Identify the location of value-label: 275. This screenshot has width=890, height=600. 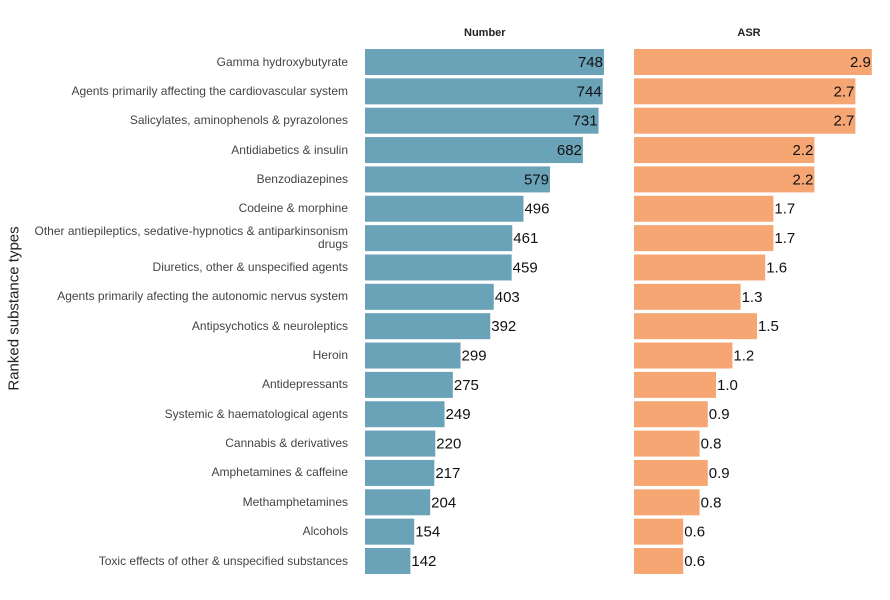
(466, 385).